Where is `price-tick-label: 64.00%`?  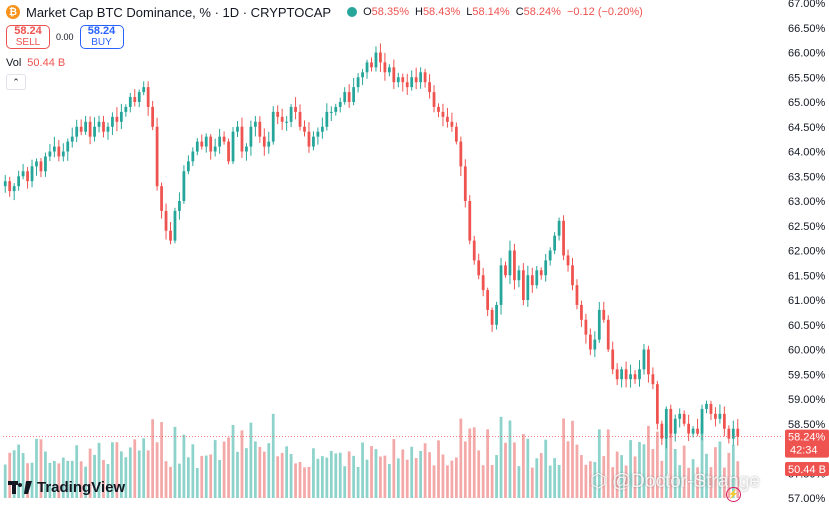 price-tick-label: 64.00% is located at coordinates (807, 153).